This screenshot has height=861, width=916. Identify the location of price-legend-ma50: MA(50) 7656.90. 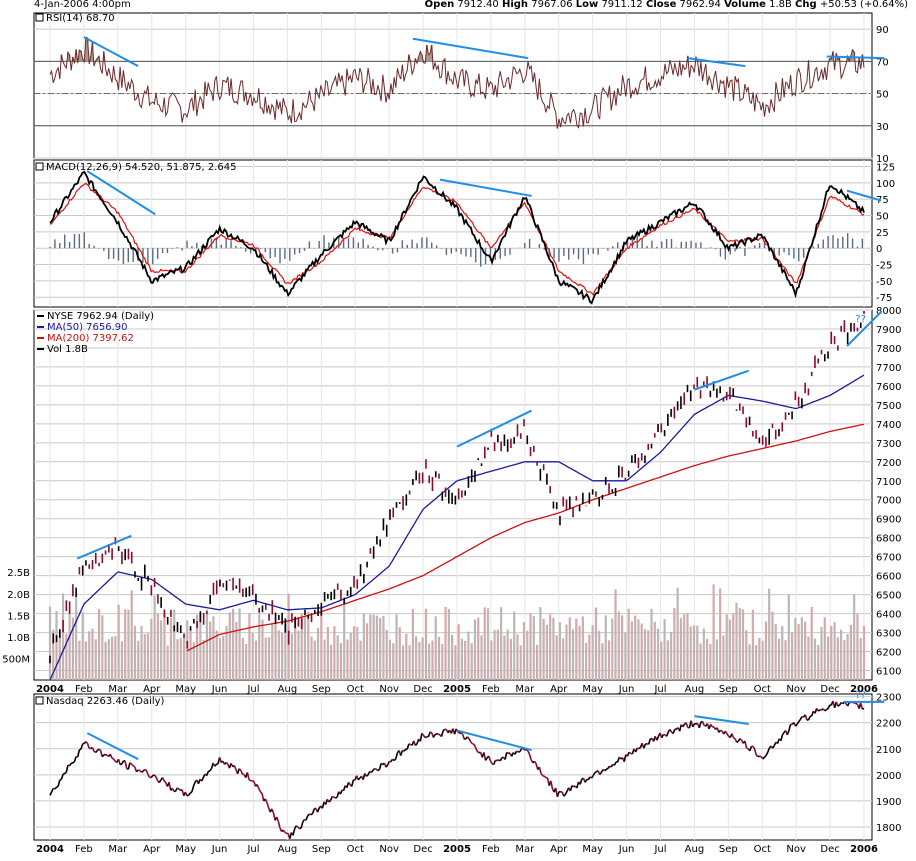
(87, 327).